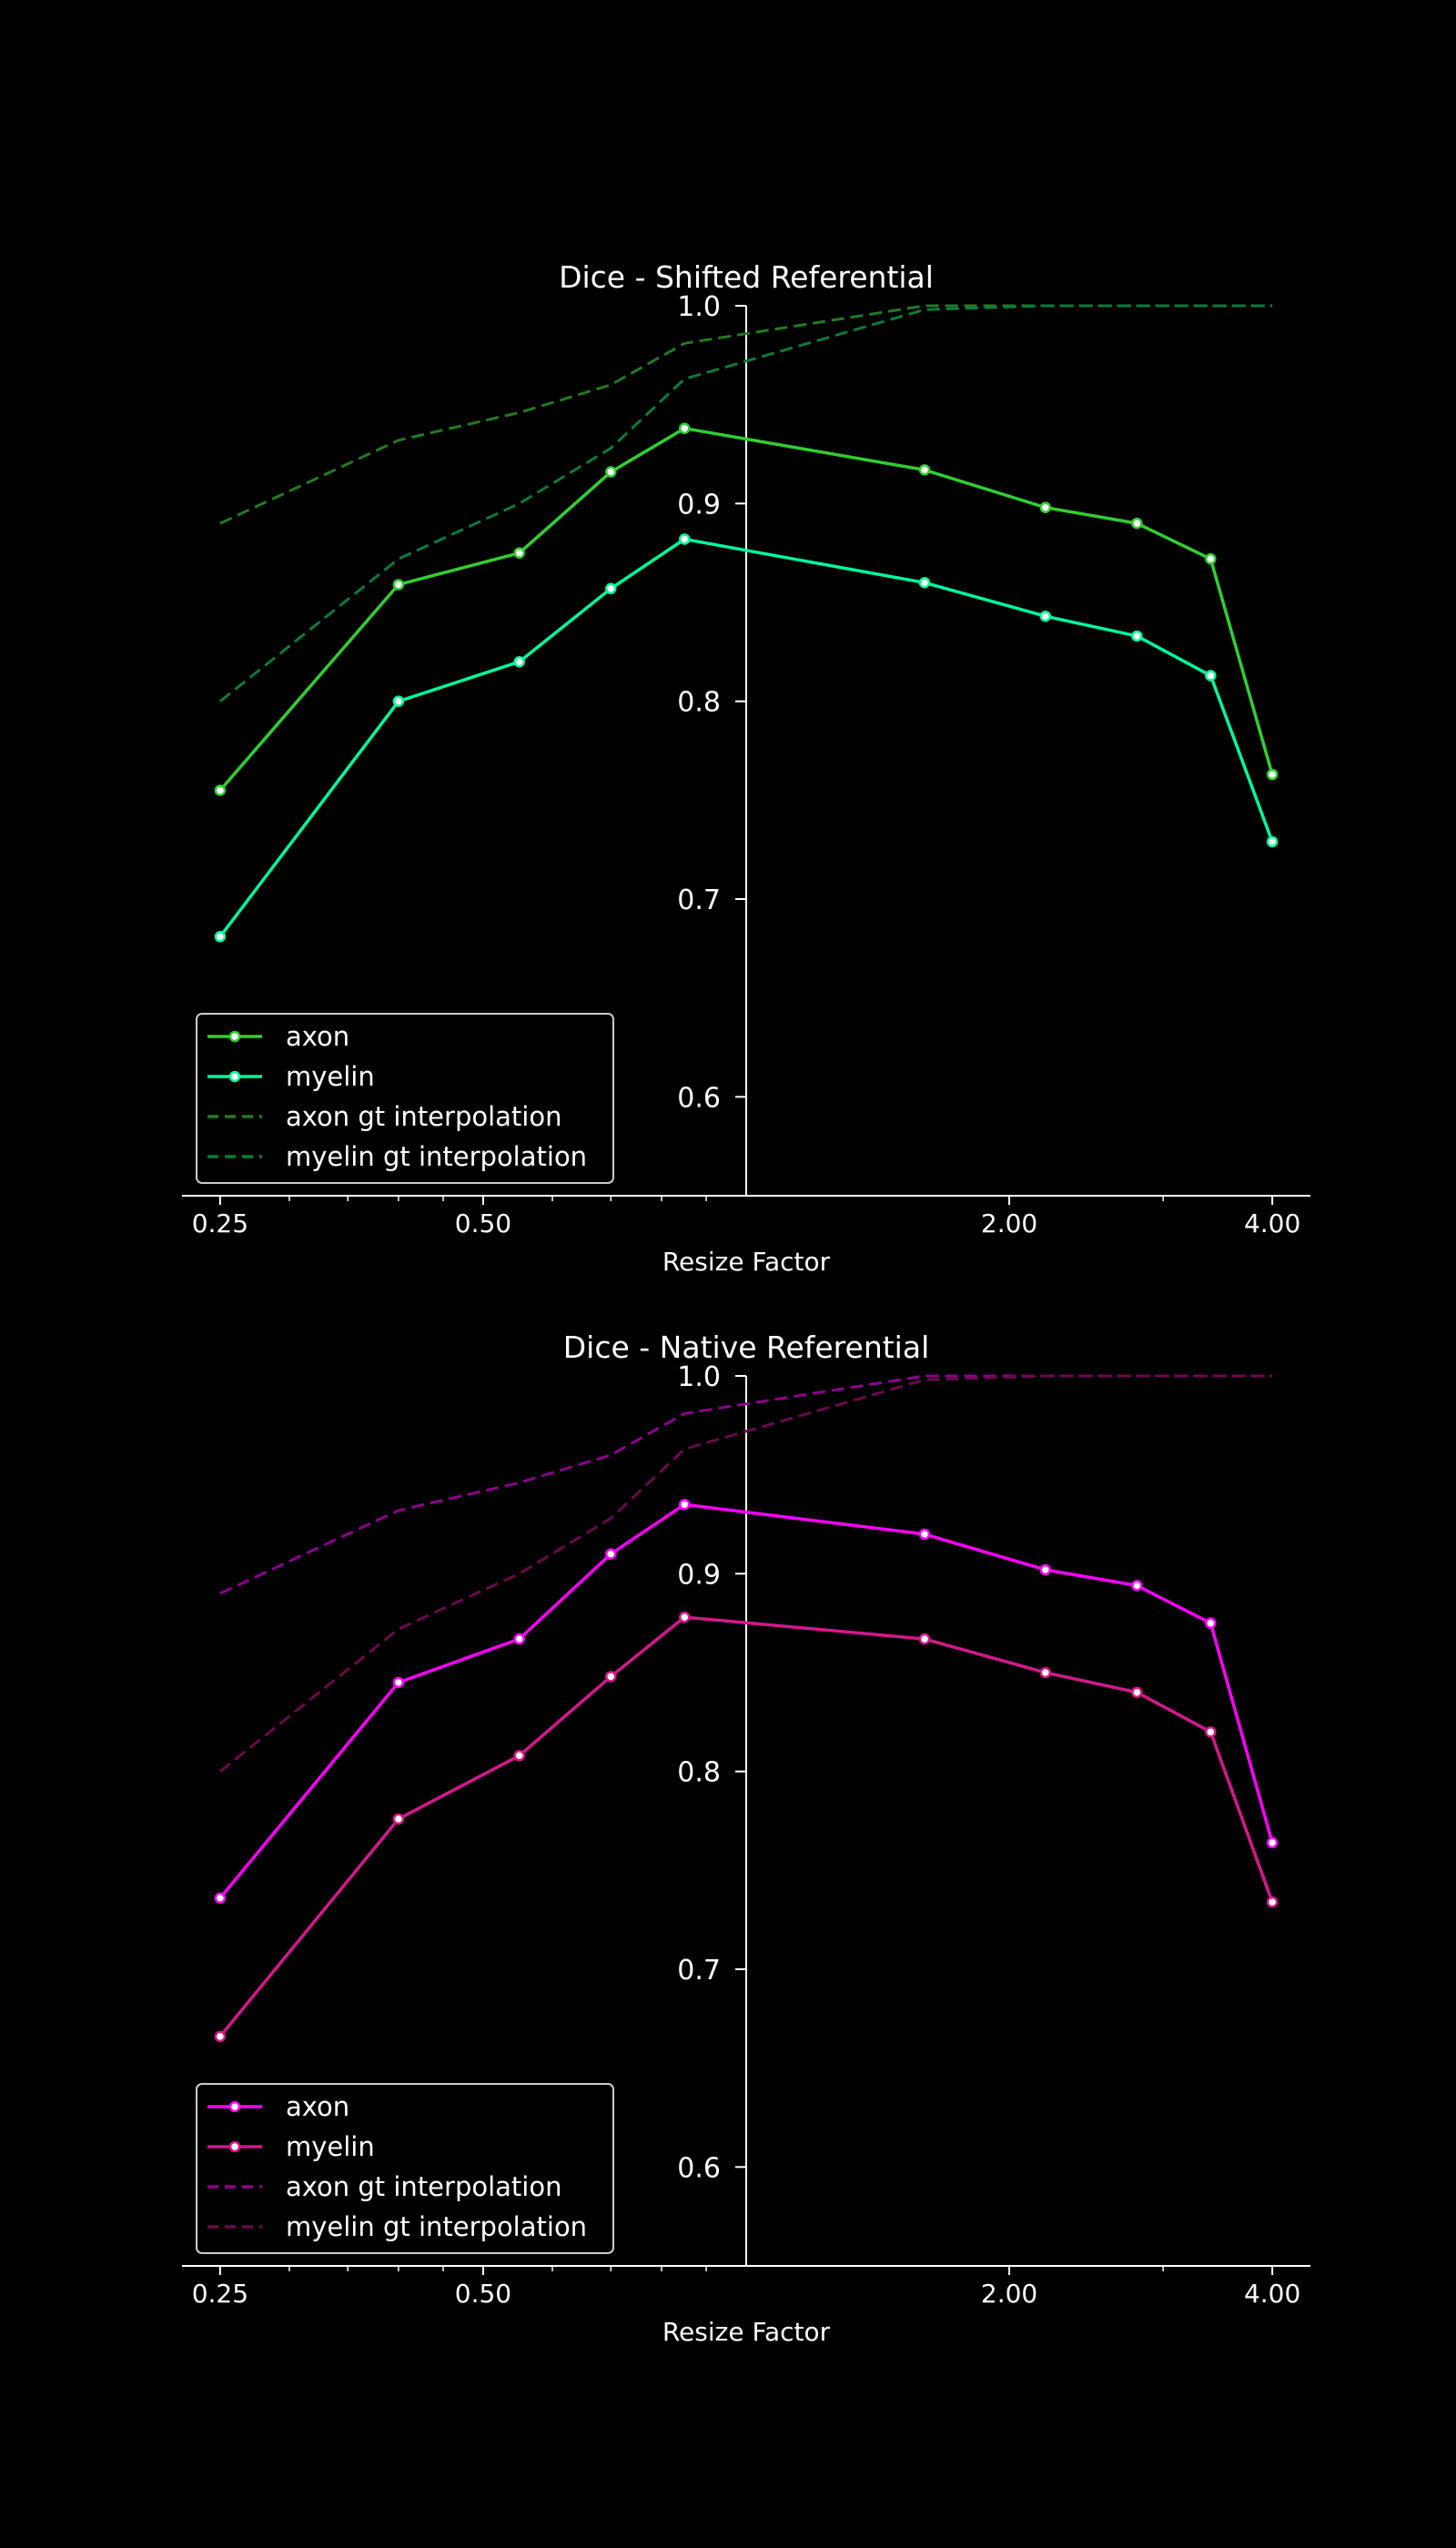 The image size is (1456, 2548). What do you see at coordinates (747, 277) in the screenshot?
I see `chart-title: Dice - Shifted Referential` at bounding box center [747, 277].